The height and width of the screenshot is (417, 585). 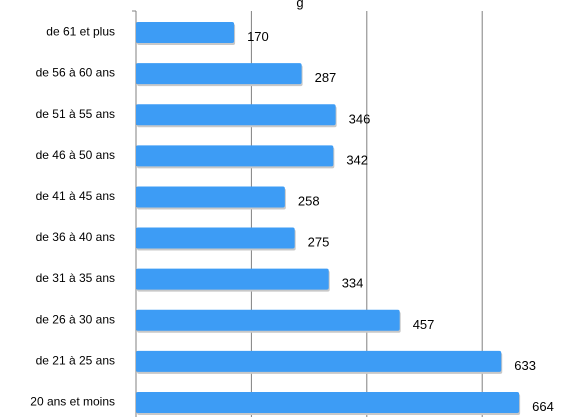 I want to click on category-label: de 26 à 30 ans, so click(x=75, y=319).